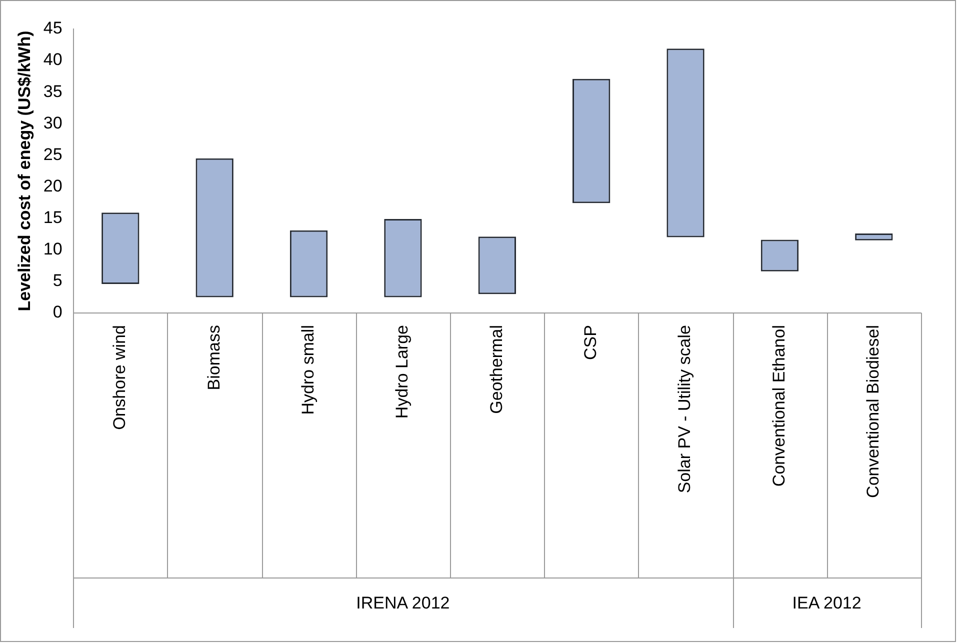 This screenshot has width=960, height=644. I want to click on y-tick-label: 45, so click(52, 28).